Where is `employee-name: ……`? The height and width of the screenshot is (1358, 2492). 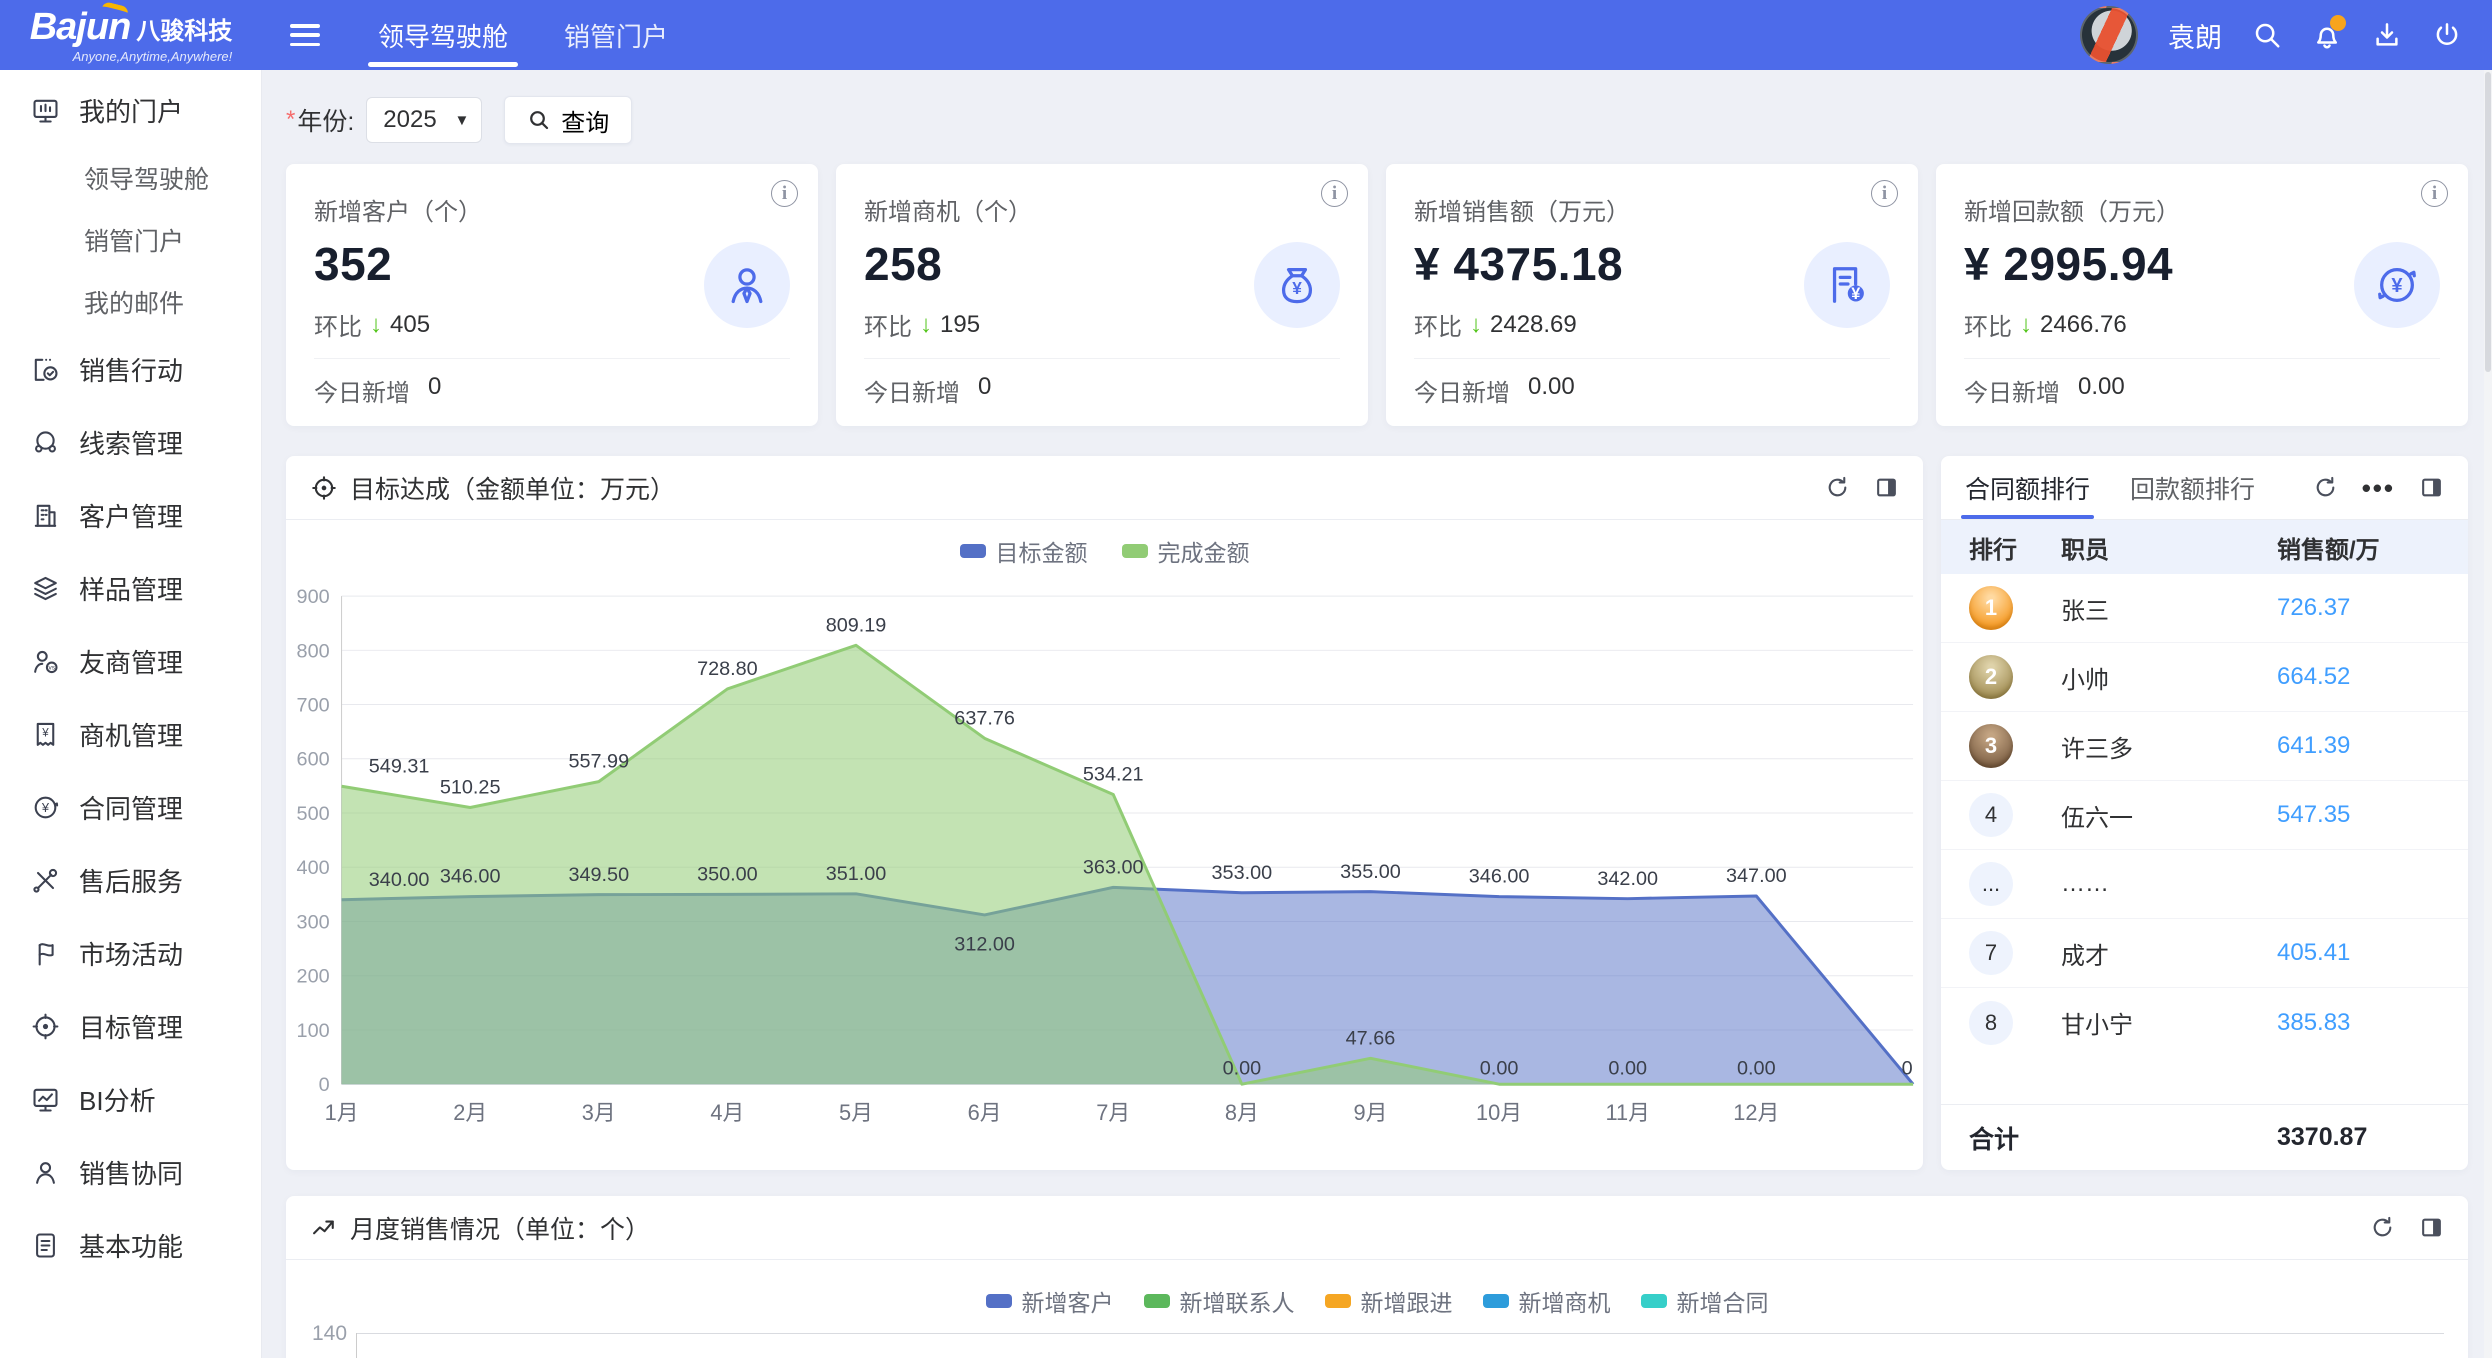 employee-name: …… is located at coordinates (2085, 883).